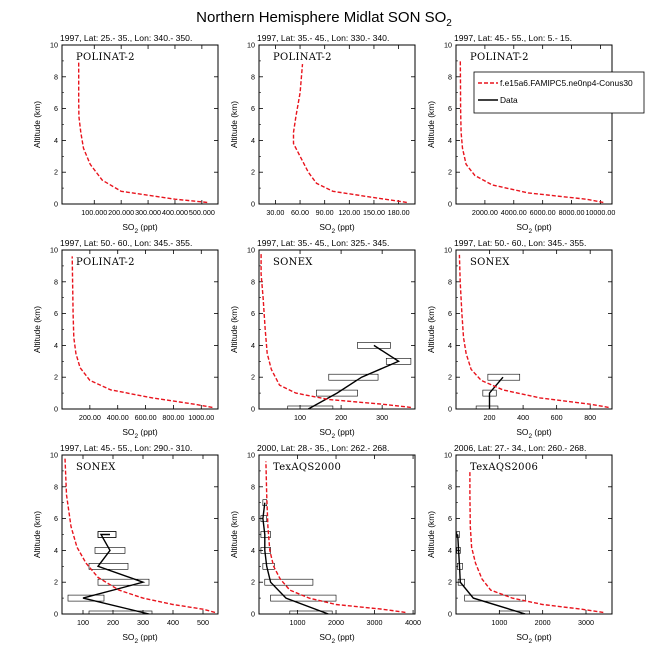 This screenshot has width=648, height=648. I want to click on campaign-label: TexAQS2000, so click(307, 467).